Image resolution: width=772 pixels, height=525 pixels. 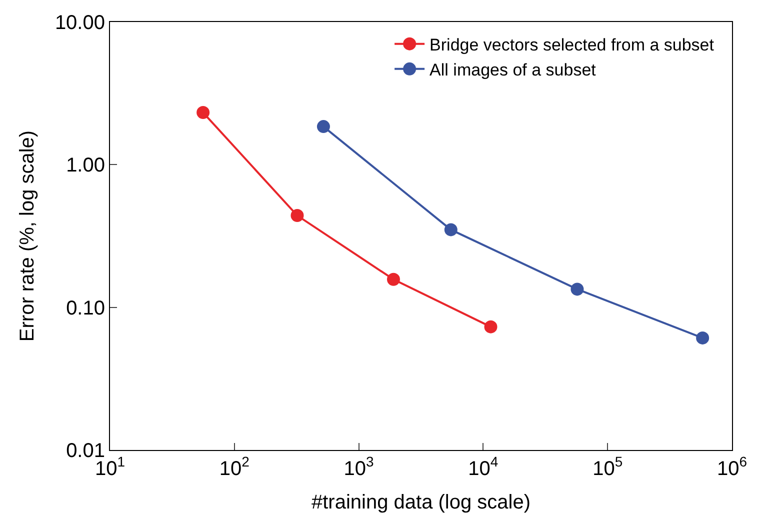 What do you see at coordinates (572, 44) in the screenshot?
I see `legend-label: Bridge vectors selected from a subset` at bounding box center [572, 44].